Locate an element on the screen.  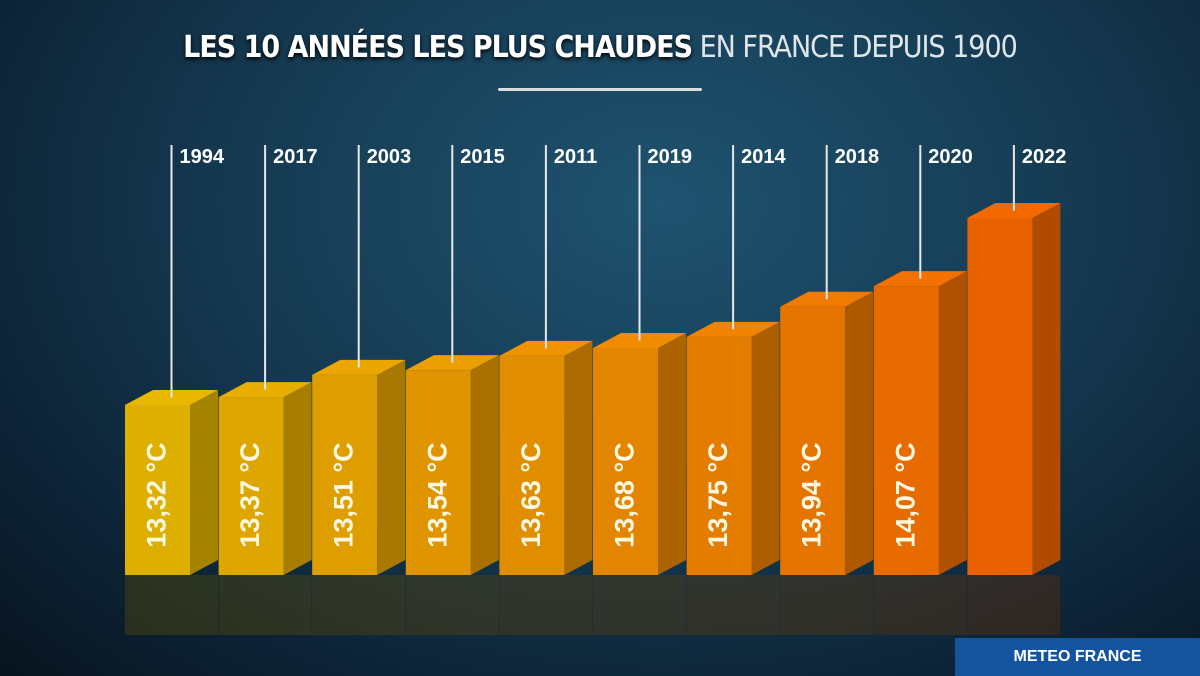
year-label: 1994 is located at coordinates (202, 157).